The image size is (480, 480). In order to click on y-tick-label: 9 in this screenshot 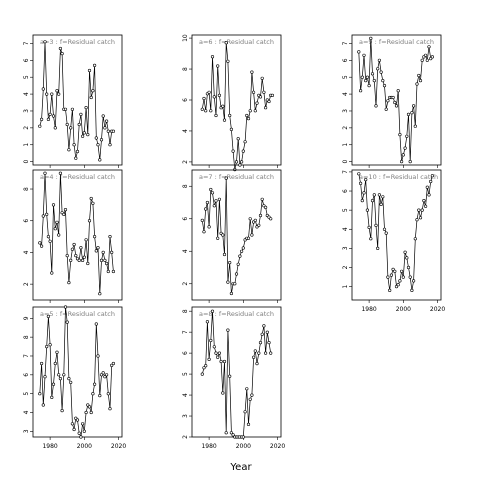, I will do `click(26, 318)`.